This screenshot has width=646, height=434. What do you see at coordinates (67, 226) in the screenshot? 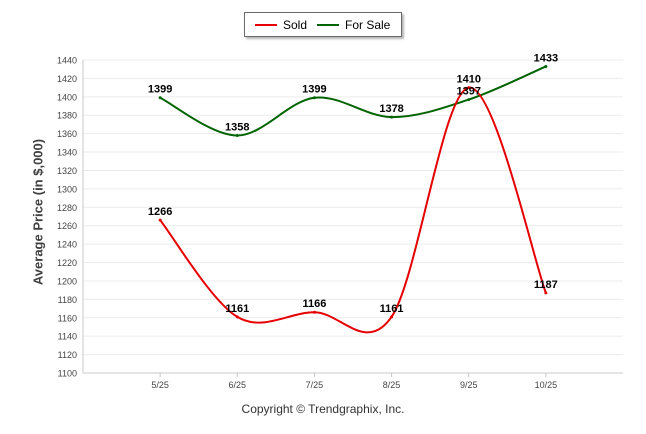
I see `y-tick-label: 1260` at bounding box center [67, 226].